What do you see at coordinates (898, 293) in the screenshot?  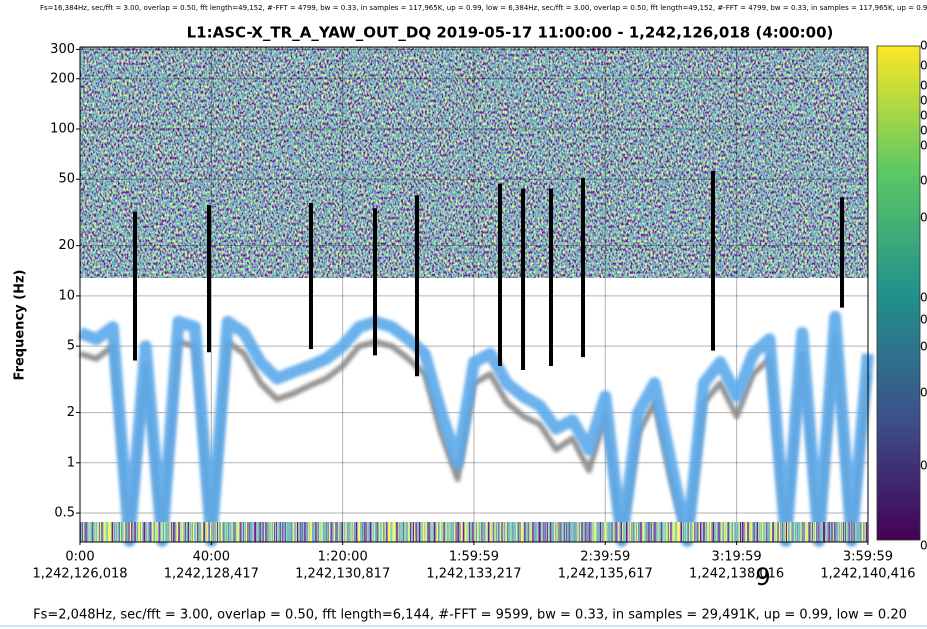 I see `colorbar` at bounding box center [898, 293].